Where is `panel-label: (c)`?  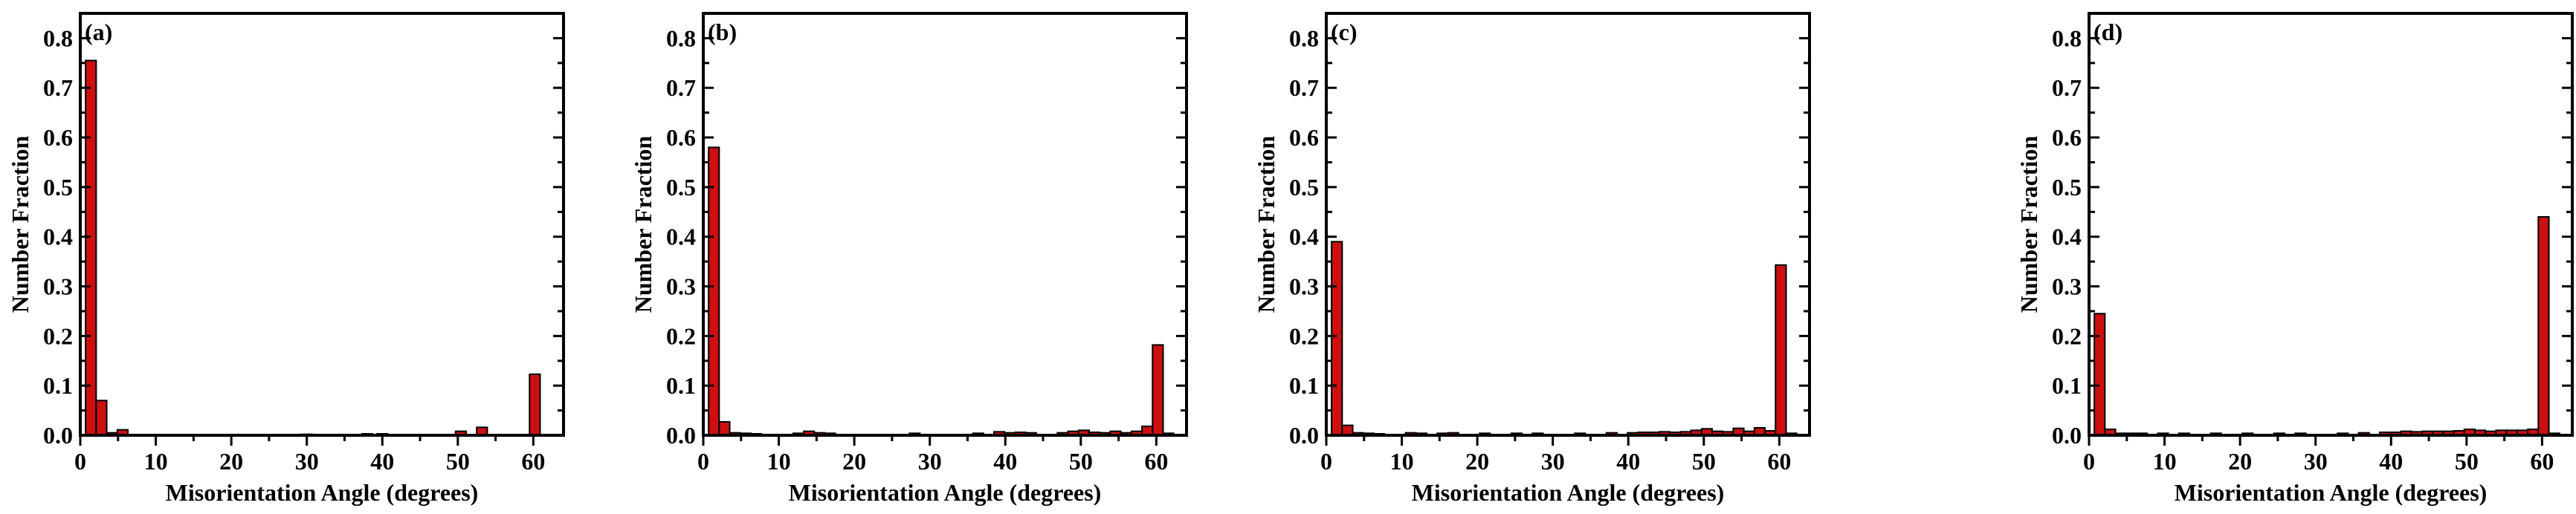
panel-label: (c) is located at coordinates (1344, 32).